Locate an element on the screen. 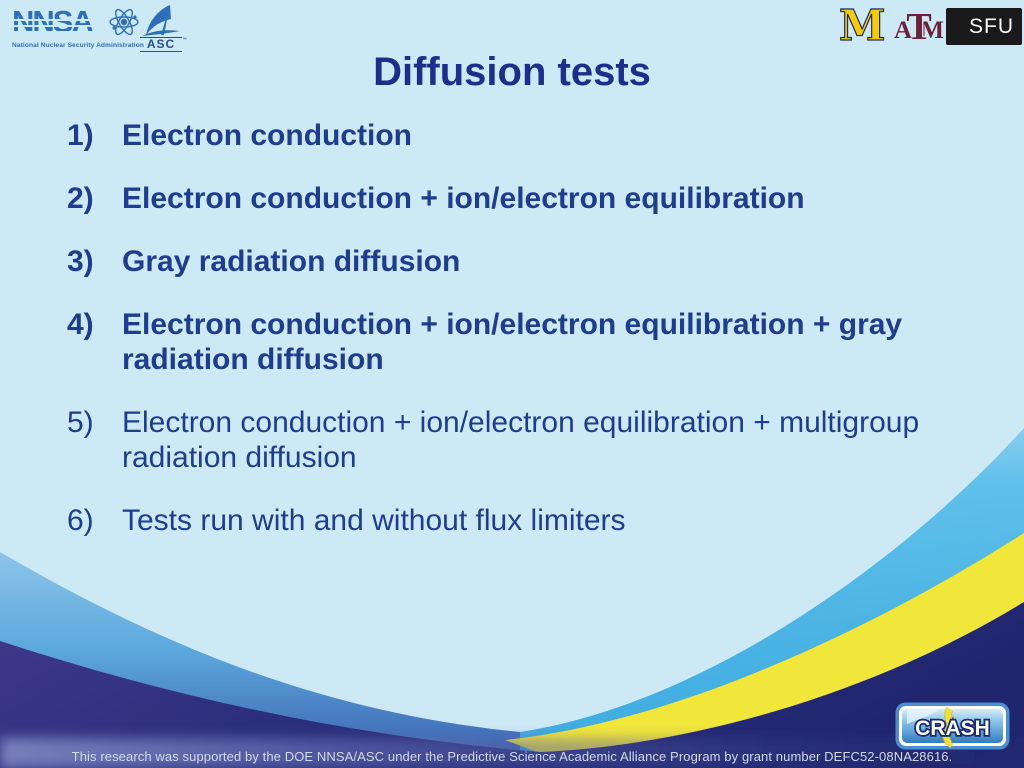 The image size is (1024, 768). item-number: 2) is located at coordinates (80, 198).